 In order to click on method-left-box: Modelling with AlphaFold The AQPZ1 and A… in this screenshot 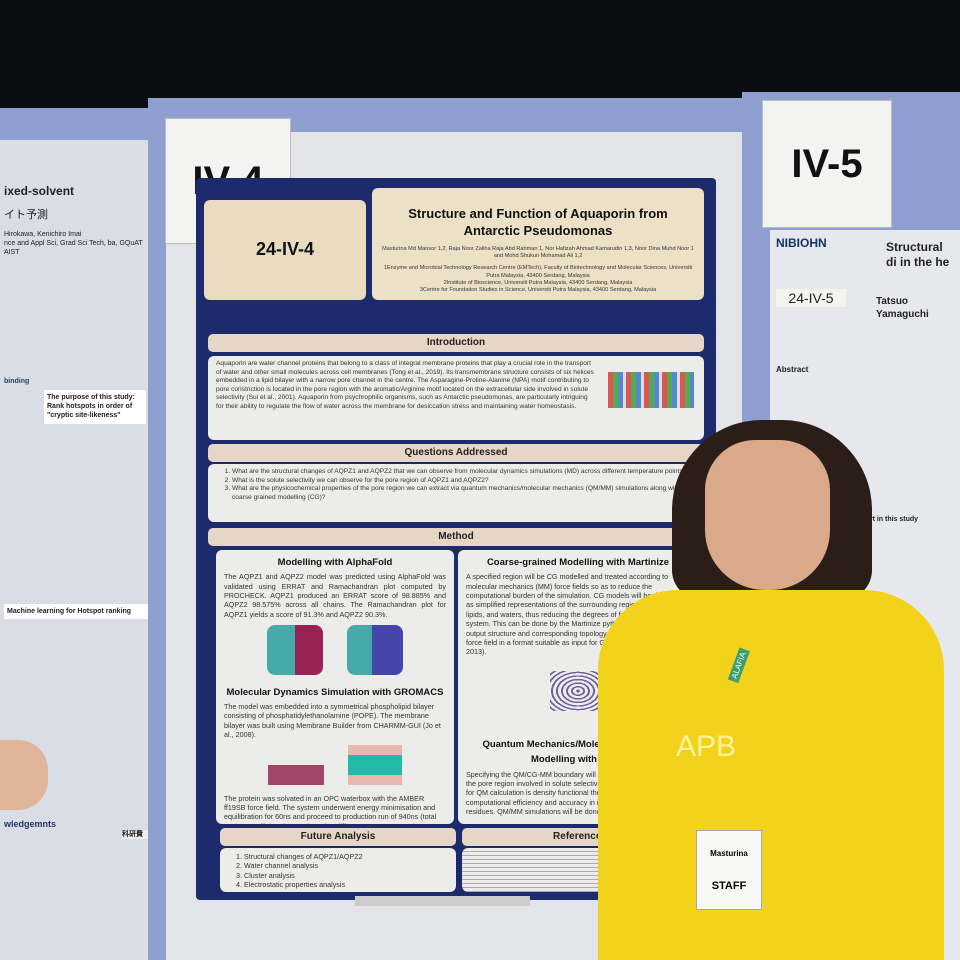, I will do `click(335, 690)`.